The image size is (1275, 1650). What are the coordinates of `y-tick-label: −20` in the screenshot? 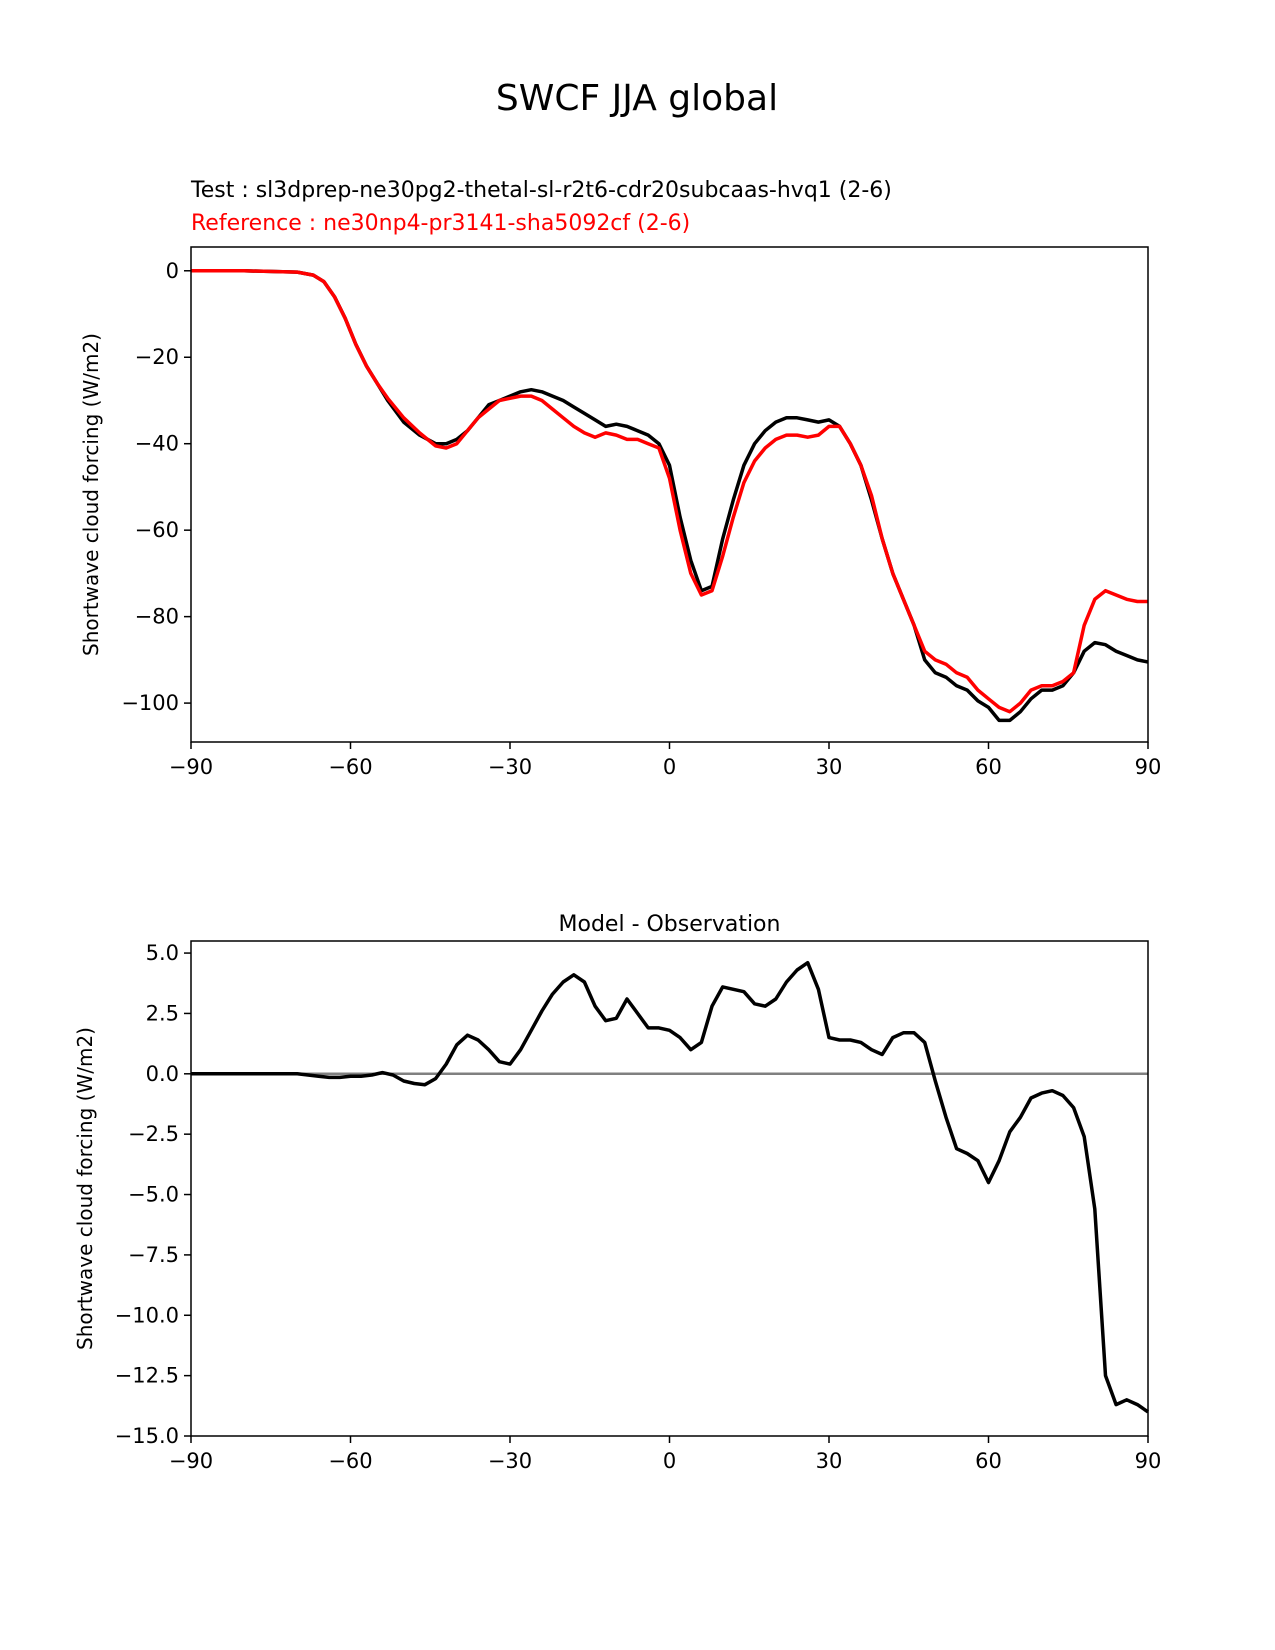 It's located at (157, 357).